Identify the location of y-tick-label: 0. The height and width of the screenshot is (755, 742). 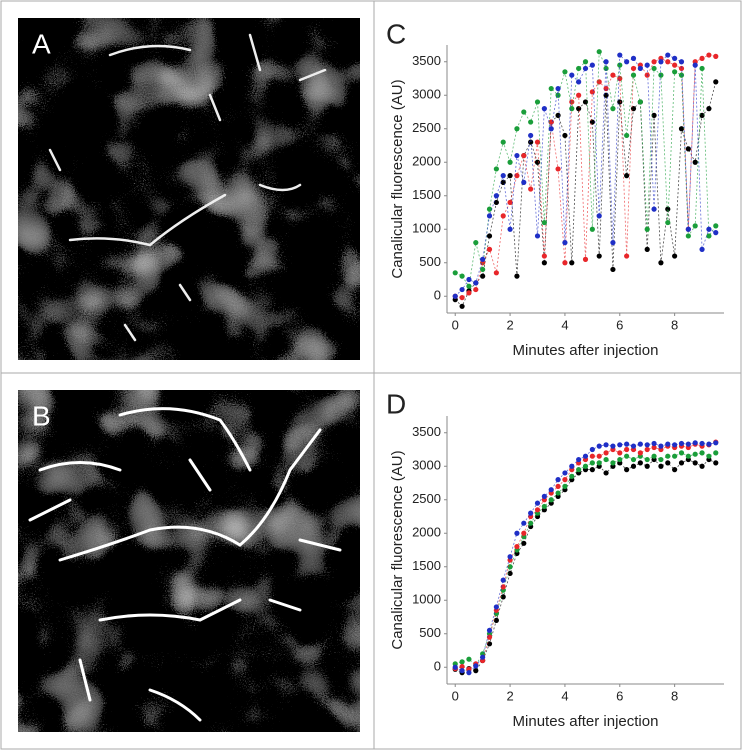
(437, 295).